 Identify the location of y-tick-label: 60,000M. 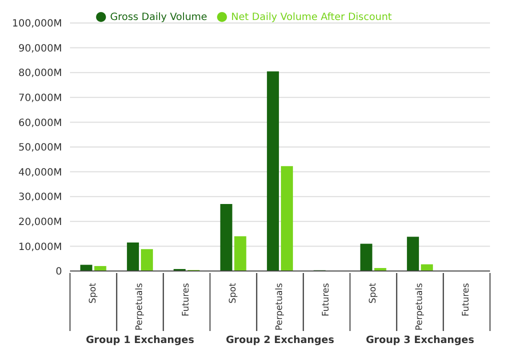
(40, 123).